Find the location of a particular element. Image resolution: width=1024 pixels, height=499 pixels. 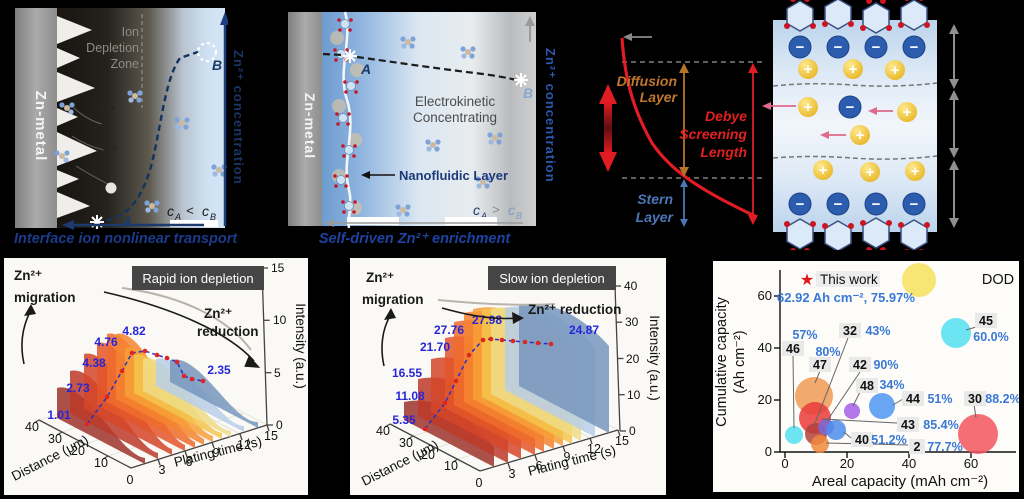

debye-length-arrow is located at coordinates (753, 144).